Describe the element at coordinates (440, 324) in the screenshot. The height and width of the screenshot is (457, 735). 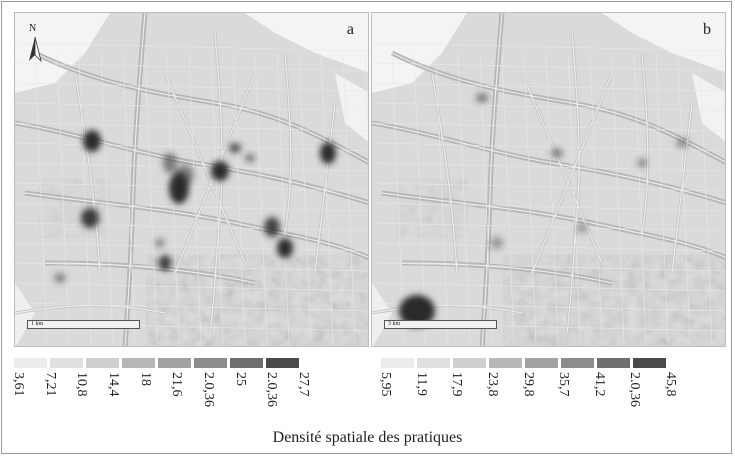
I see `scale-bar-b: 3 km` at that location.